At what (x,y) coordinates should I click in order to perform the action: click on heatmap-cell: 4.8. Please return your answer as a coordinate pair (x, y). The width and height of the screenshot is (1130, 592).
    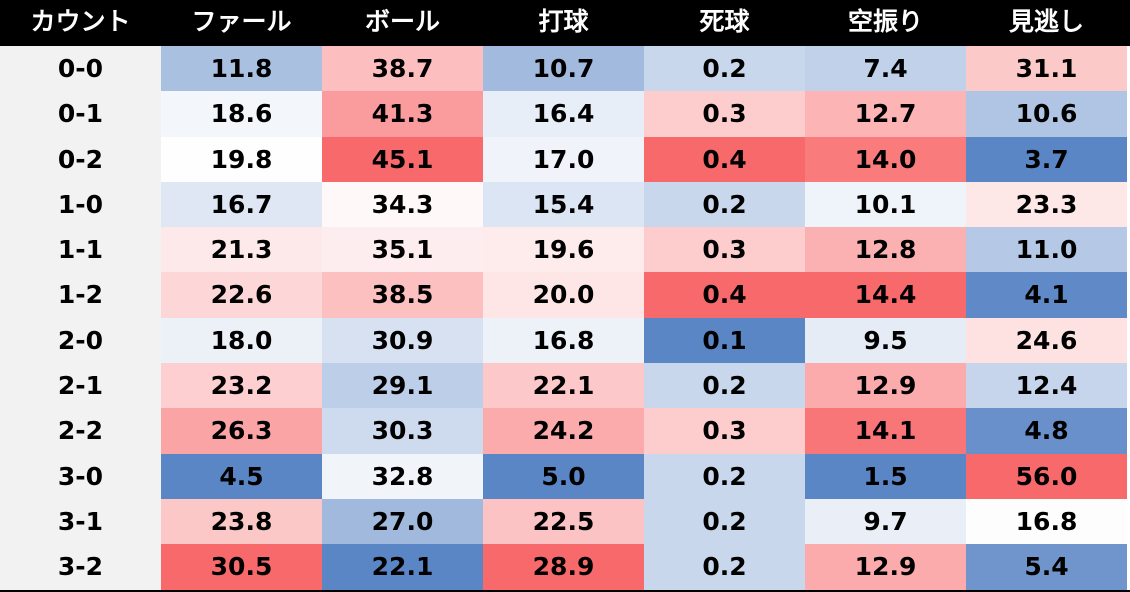
    Looking at the image, I should click on (1046, 431).